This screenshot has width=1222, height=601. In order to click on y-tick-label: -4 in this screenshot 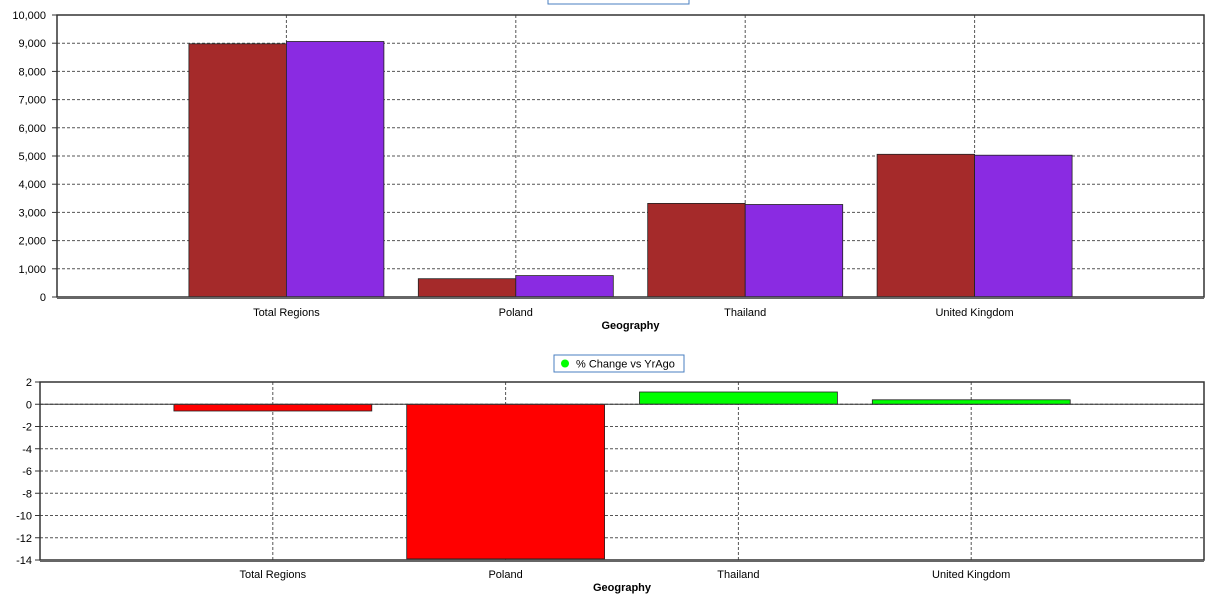, I will do `click(27, 450)`.